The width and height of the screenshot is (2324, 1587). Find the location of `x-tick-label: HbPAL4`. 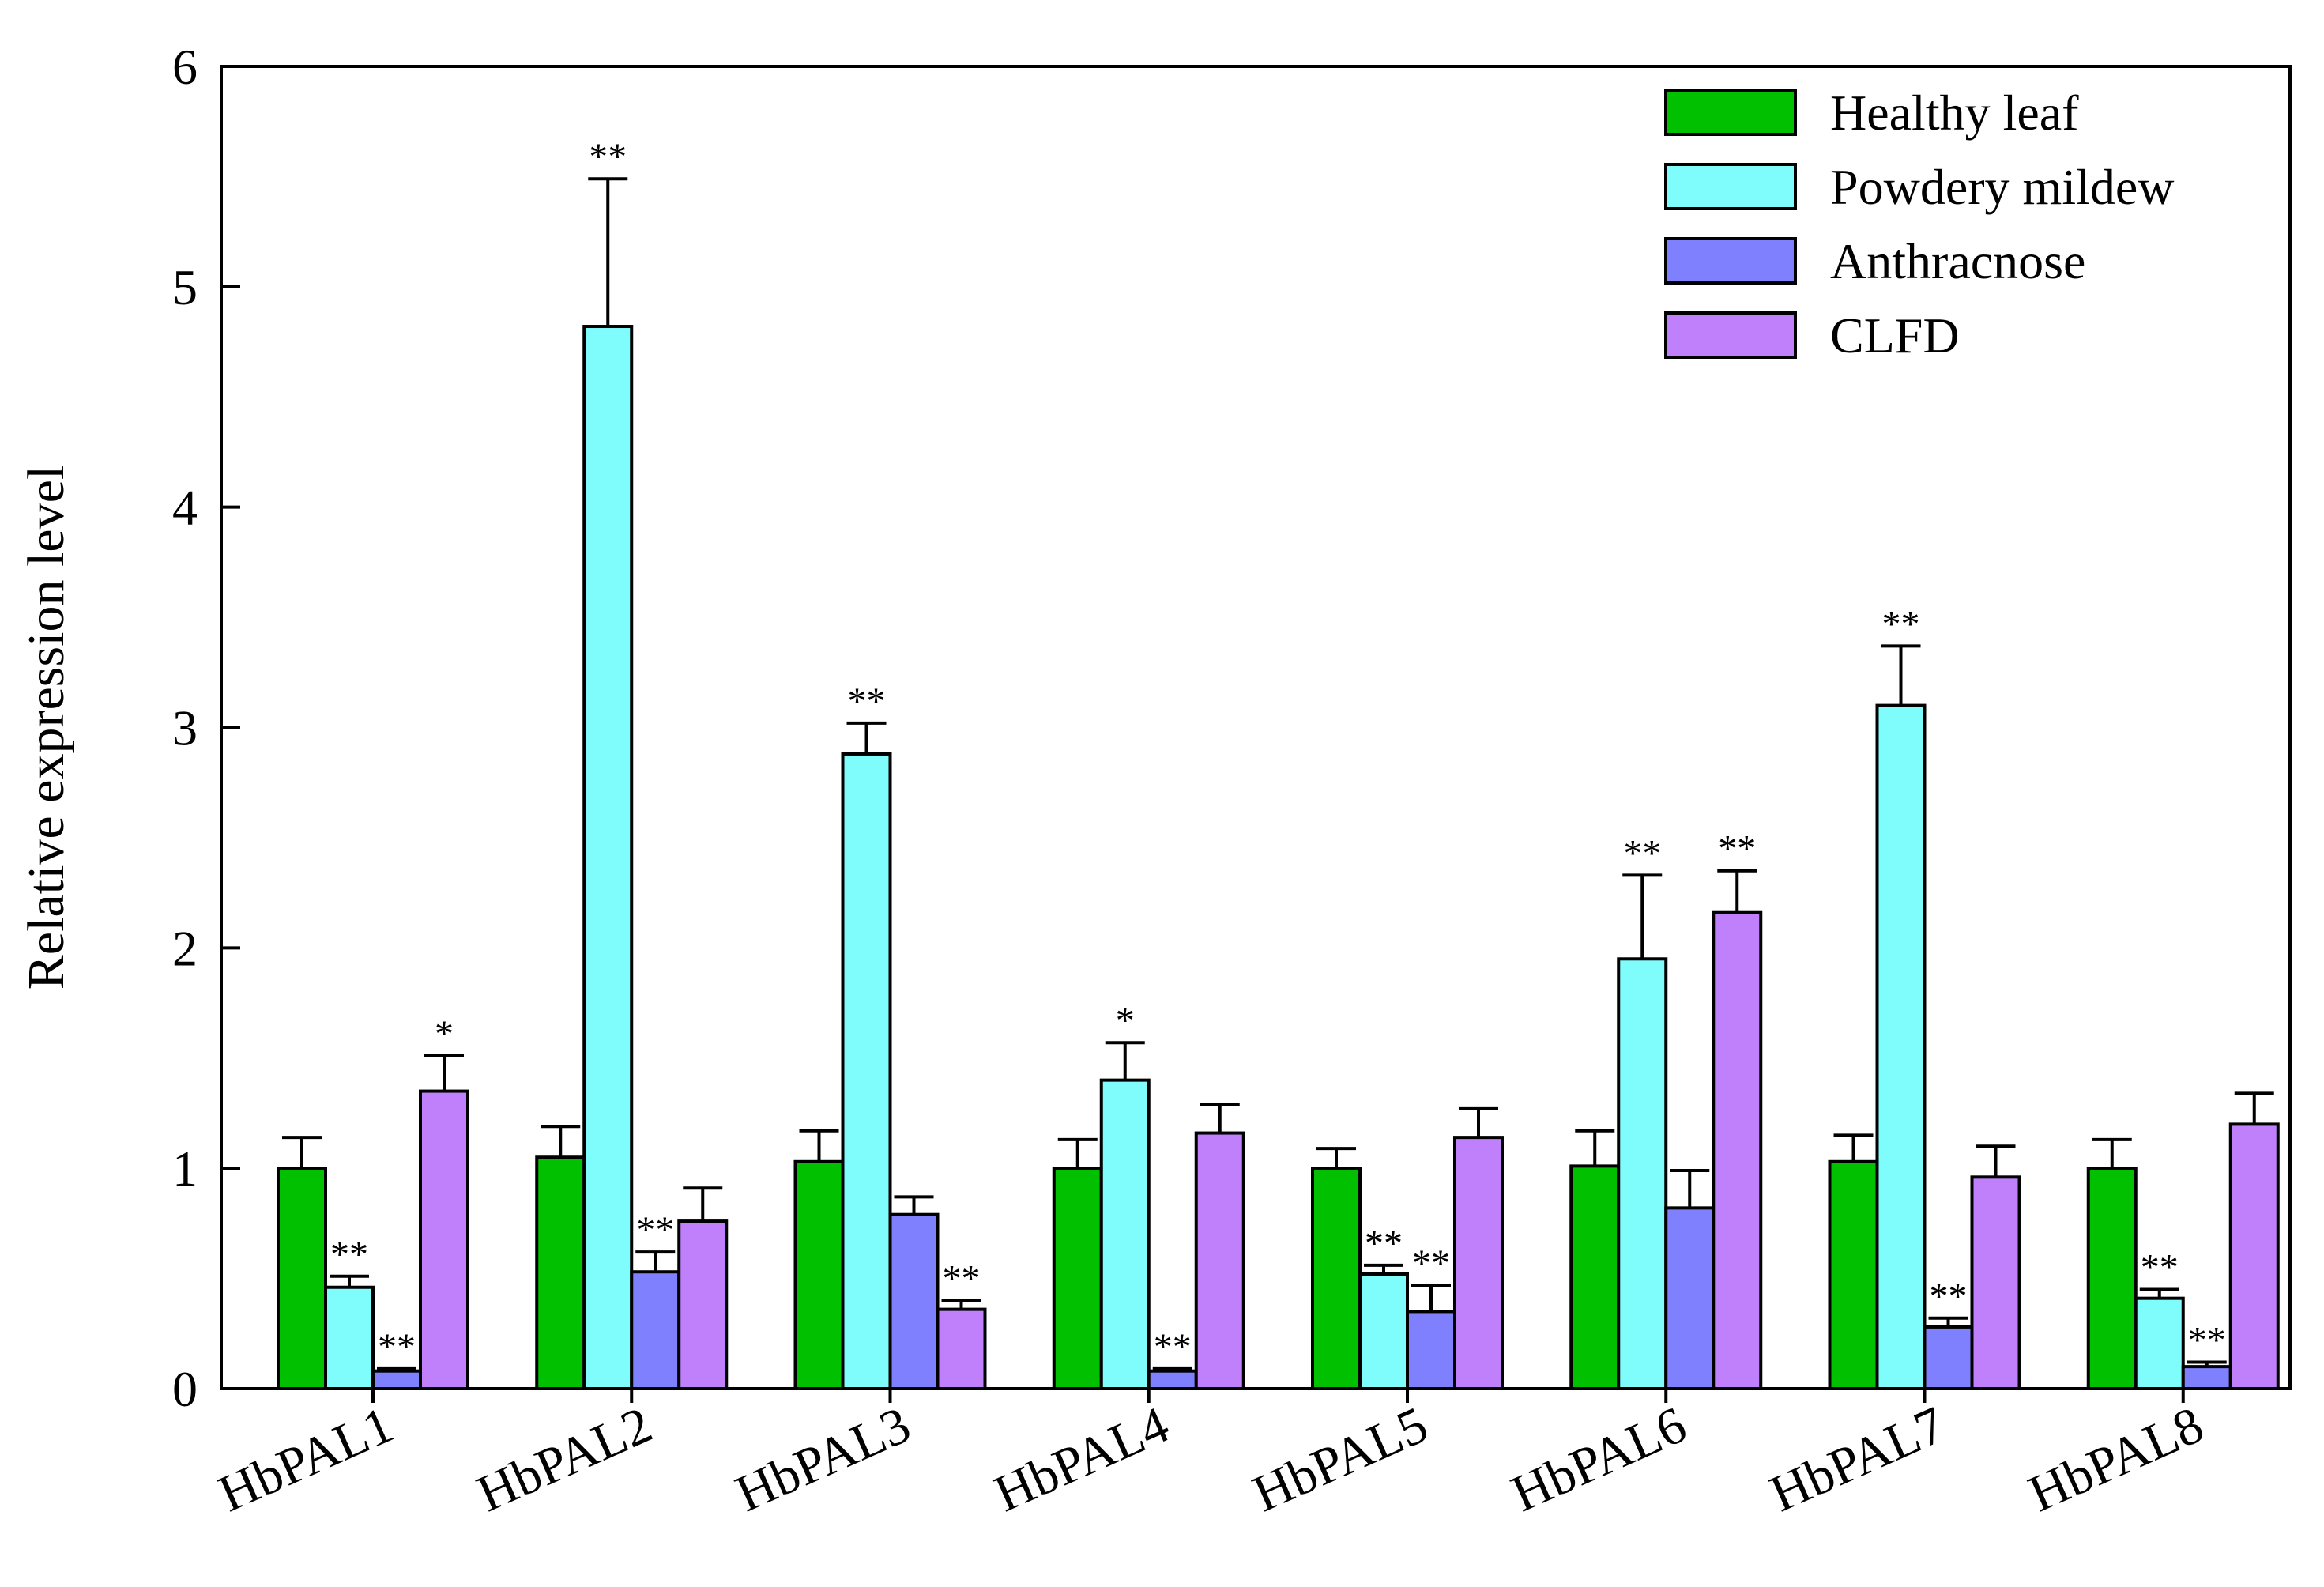

x-tick-label: HbPAL4 is located at coordinates (1081, 1459).